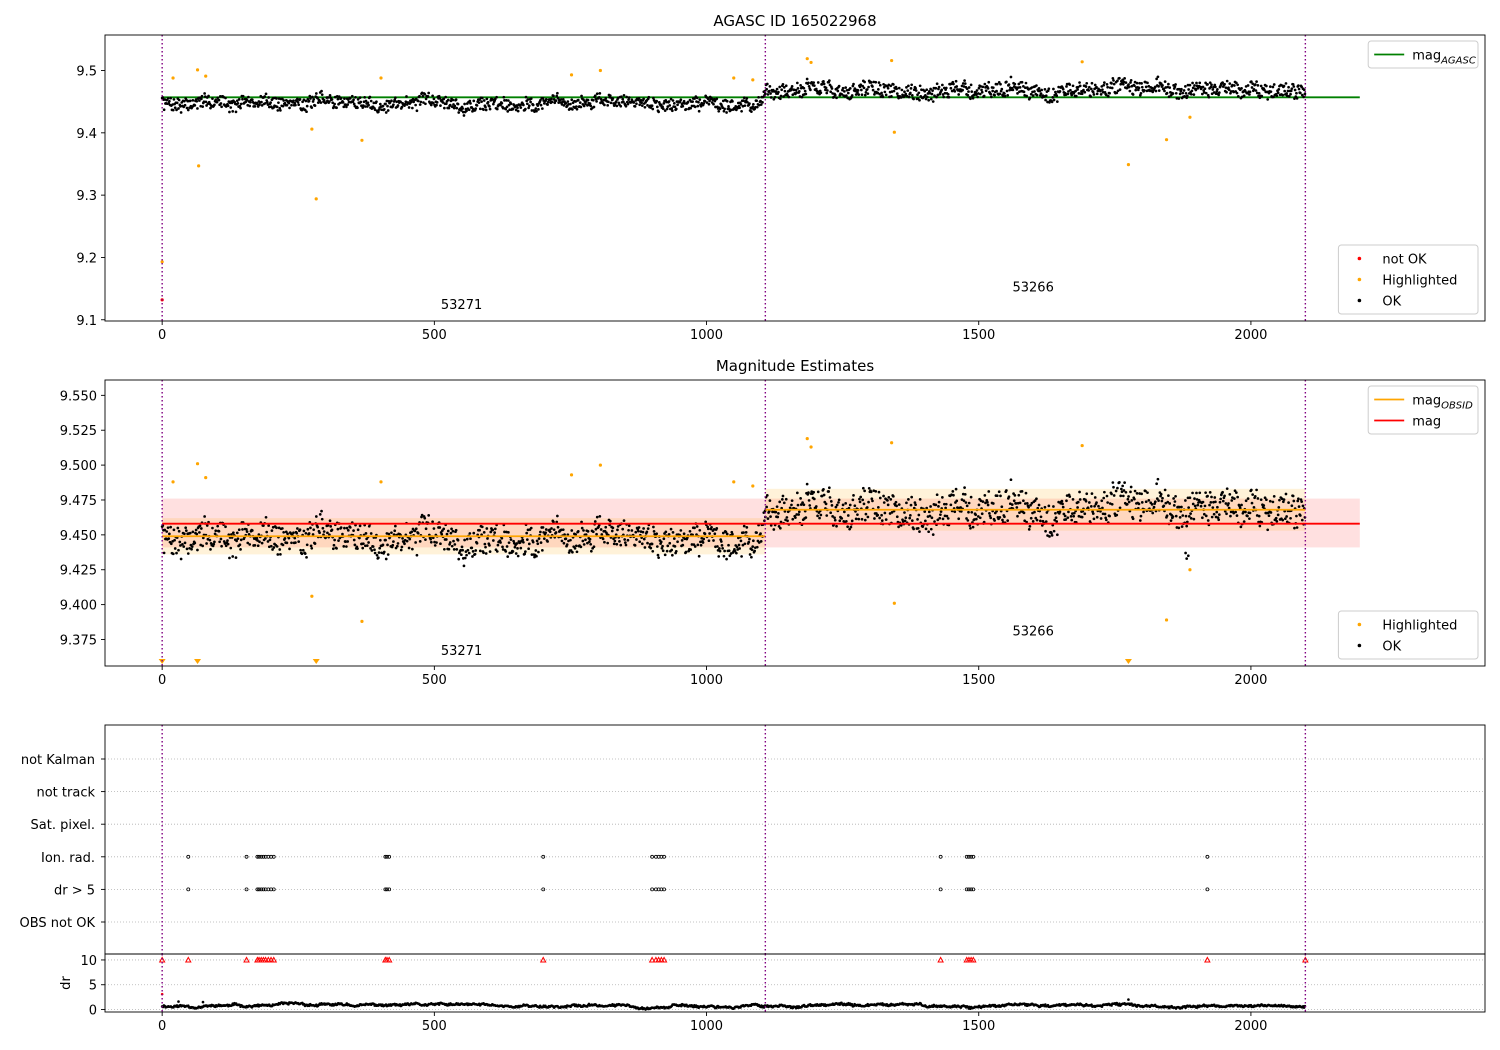 The width and height of the screenshot is (1500, 1050). What do you see at coordinates (978, 335) in the screenshot?
I see `x-tick-label: 1500` at bounding box center [978, 335].